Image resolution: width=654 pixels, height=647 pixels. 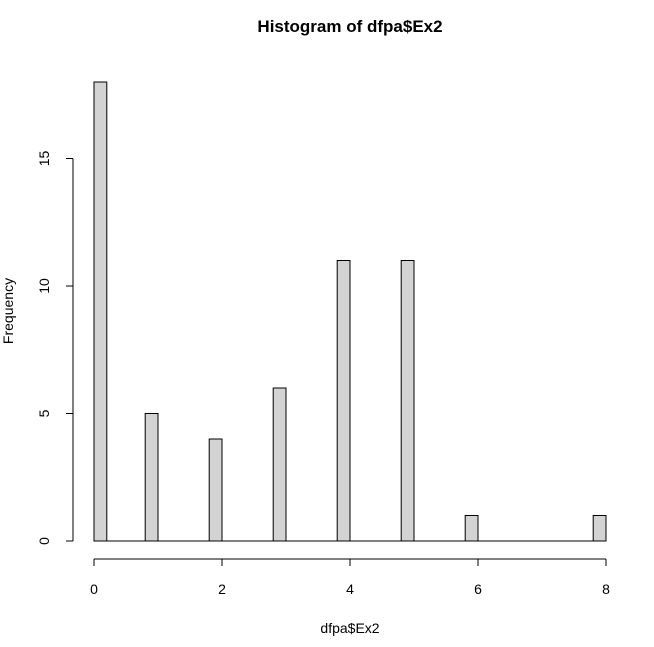 What do you see at coordinates (44, 159) in the screenshot?
I see `y-tick-label: 15` at bounding box center [44, 159].